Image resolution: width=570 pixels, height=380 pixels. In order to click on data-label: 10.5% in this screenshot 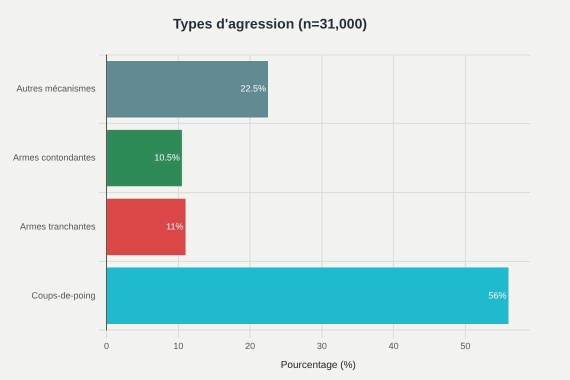, I will do `click(167, 157)`.